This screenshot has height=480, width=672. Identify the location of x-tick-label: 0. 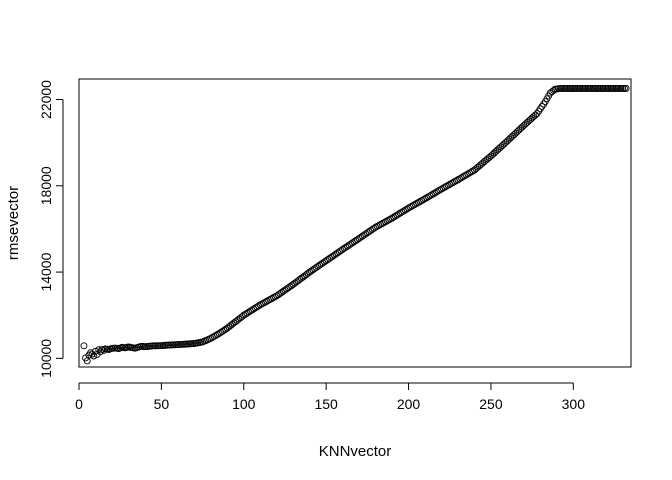
(79, 404).